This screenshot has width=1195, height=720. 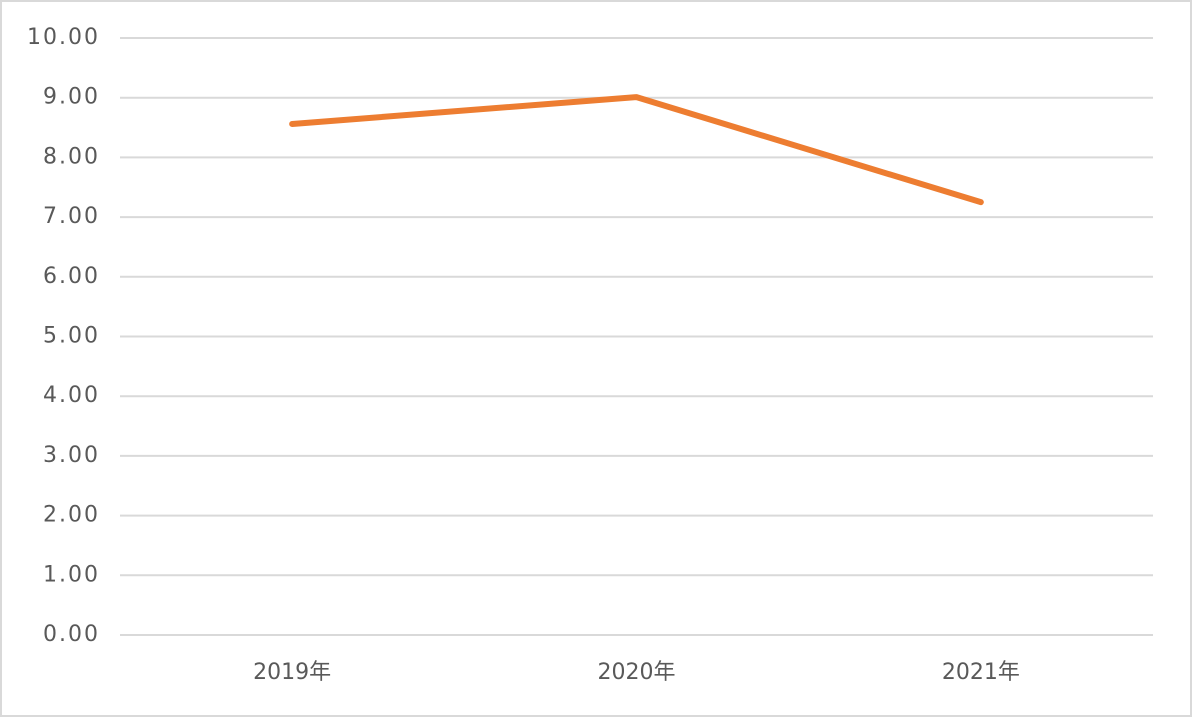 What do you see at coordinates (71, 97) in the screenshot?
I see `y-tick-label: 9.00` at bounding box center [71, 97].